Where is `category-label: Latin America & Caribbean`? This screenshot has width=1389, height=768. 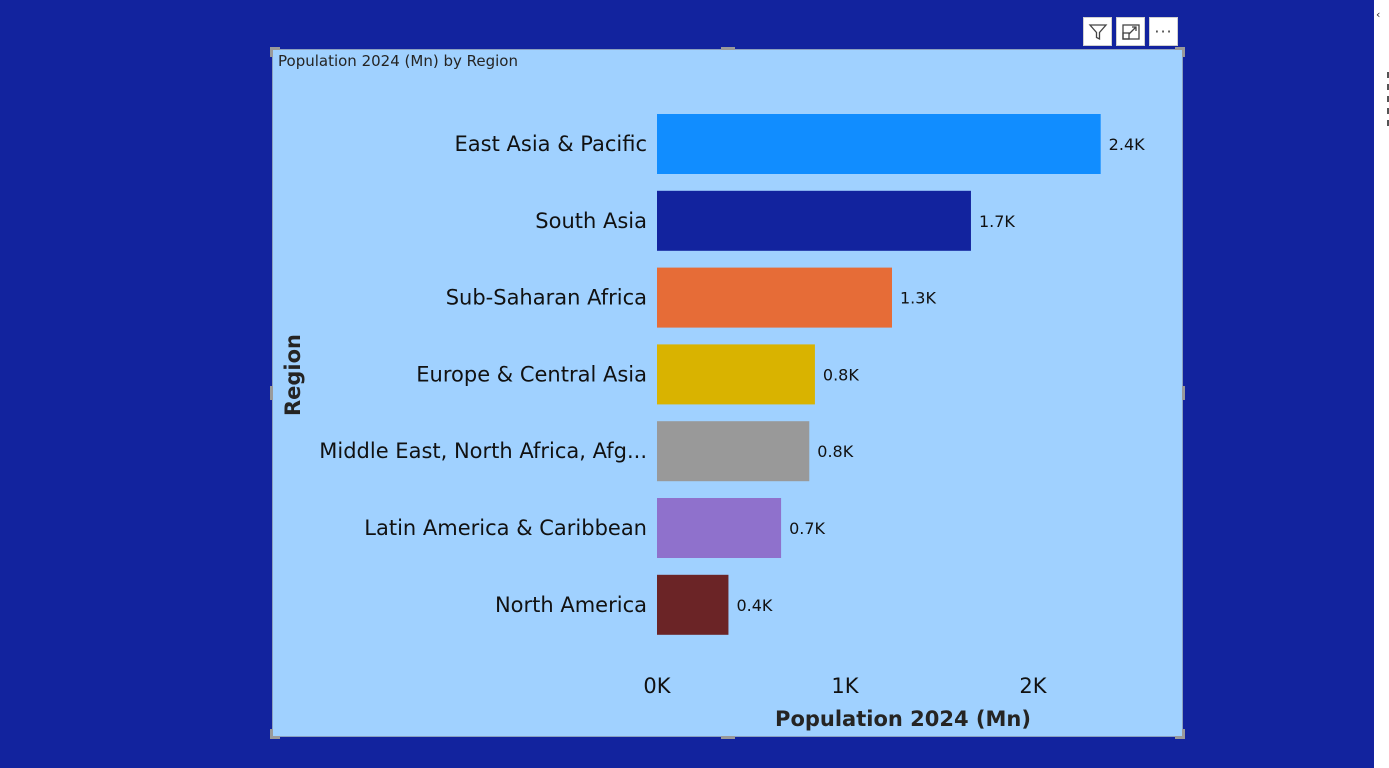 category-label: Latin America & Caribbean is located at coordinates (505, 528).